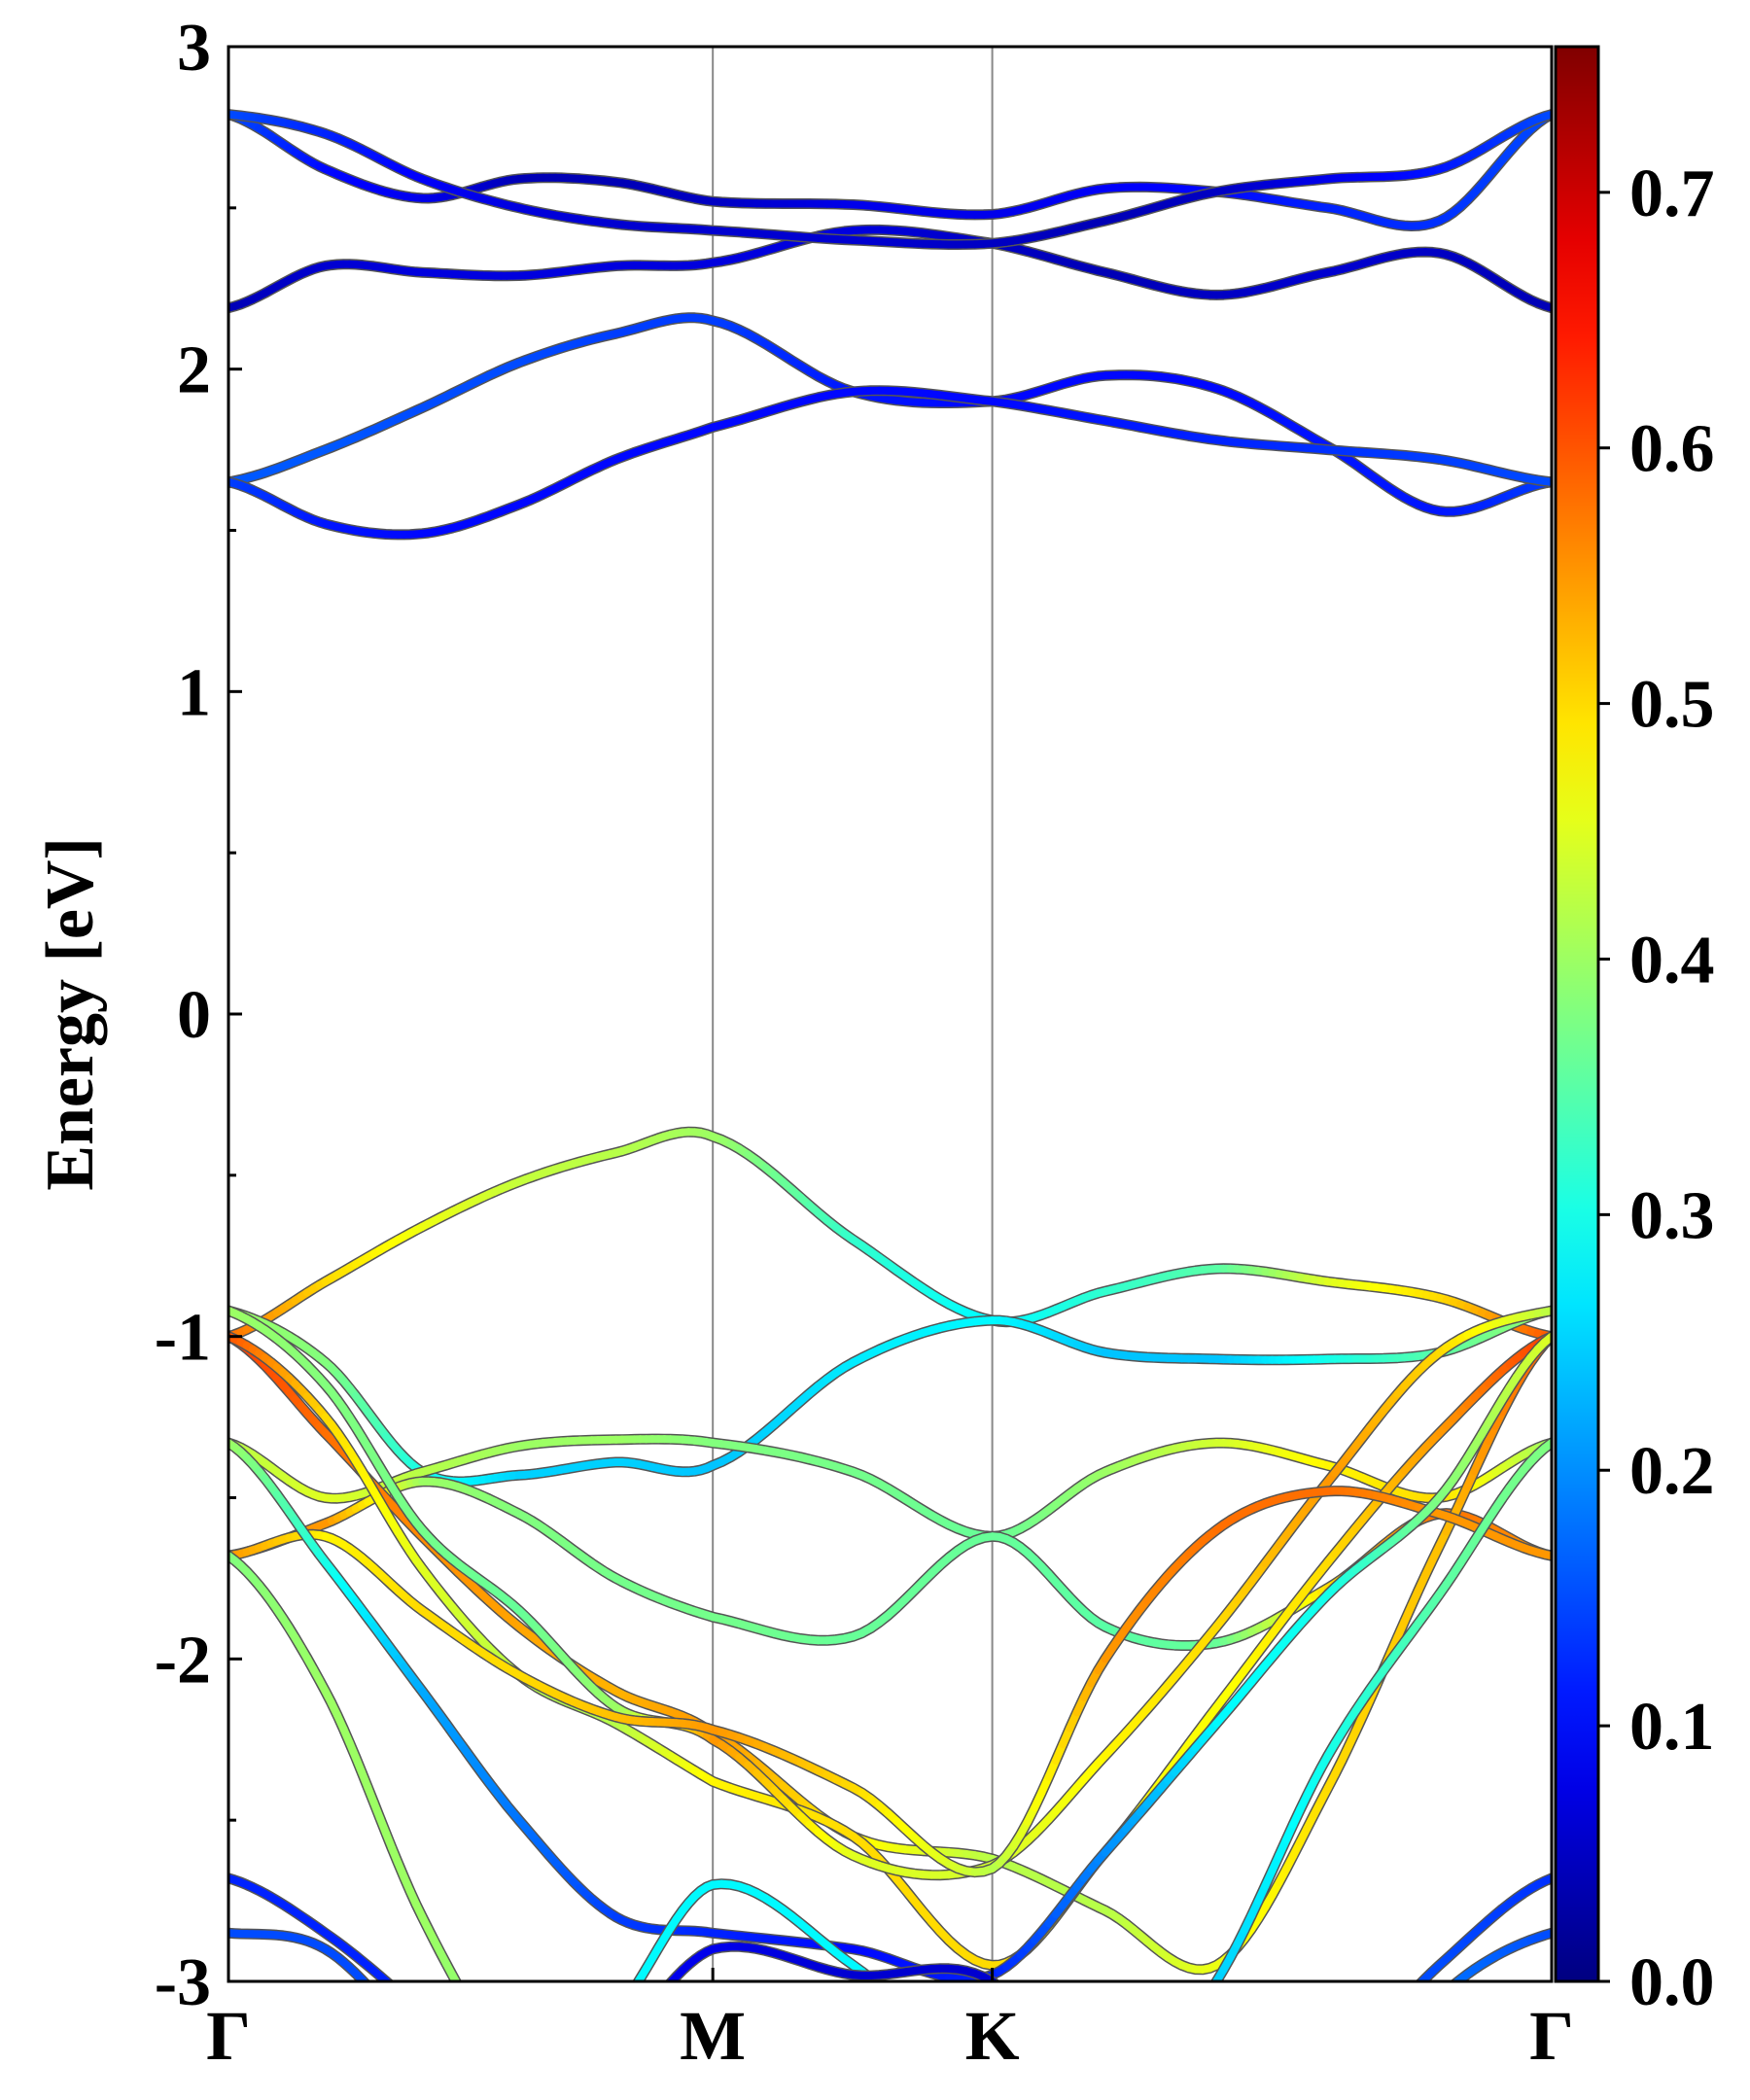 This screenshot has width=1750, height=2100. What do you see at coordinates (194, 48) in the screenshot?
I see `y-tick-label: 3` at bounding box center [194, 48].